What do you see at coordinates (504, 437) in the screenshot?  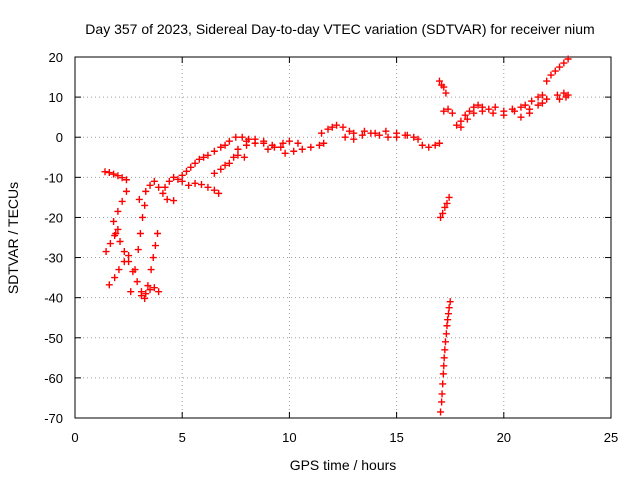 I see `x-tick-label: 20` at bounding box center [504, 437].